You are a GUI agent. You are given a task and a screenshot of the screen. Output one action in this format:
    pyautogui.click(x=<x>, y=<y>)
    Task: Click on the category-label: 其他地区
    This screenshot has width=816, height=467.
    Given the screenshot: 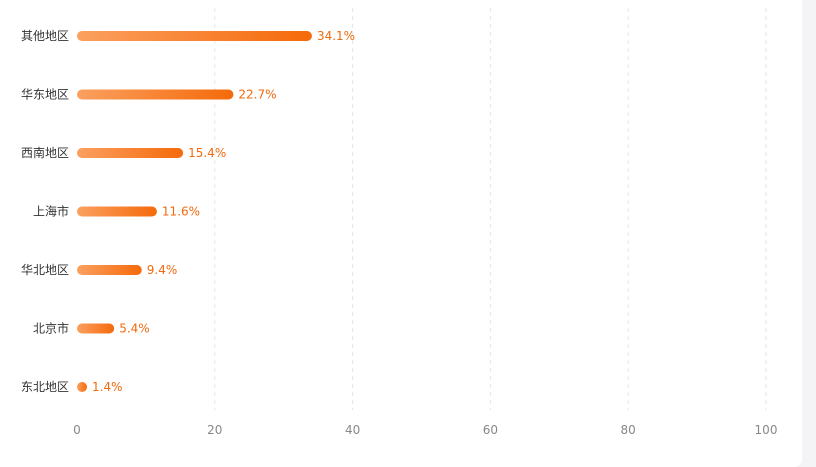 What is the action you would take?
    pyautogui.click(x=45, y=36)
    